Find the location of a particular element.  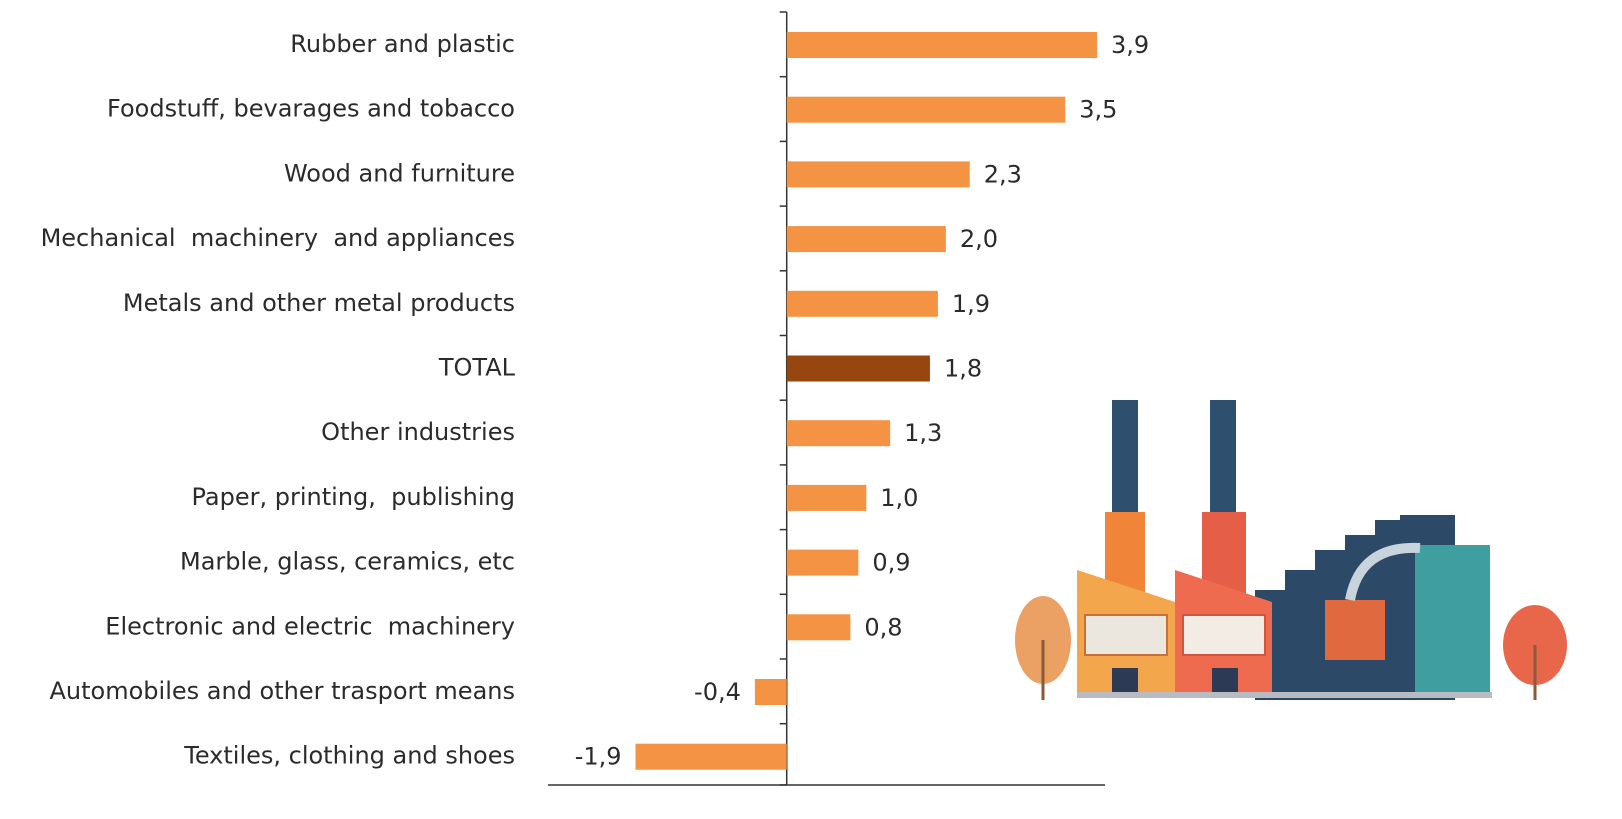

value-label: 2,3 is located at coordinates (1003, 174).